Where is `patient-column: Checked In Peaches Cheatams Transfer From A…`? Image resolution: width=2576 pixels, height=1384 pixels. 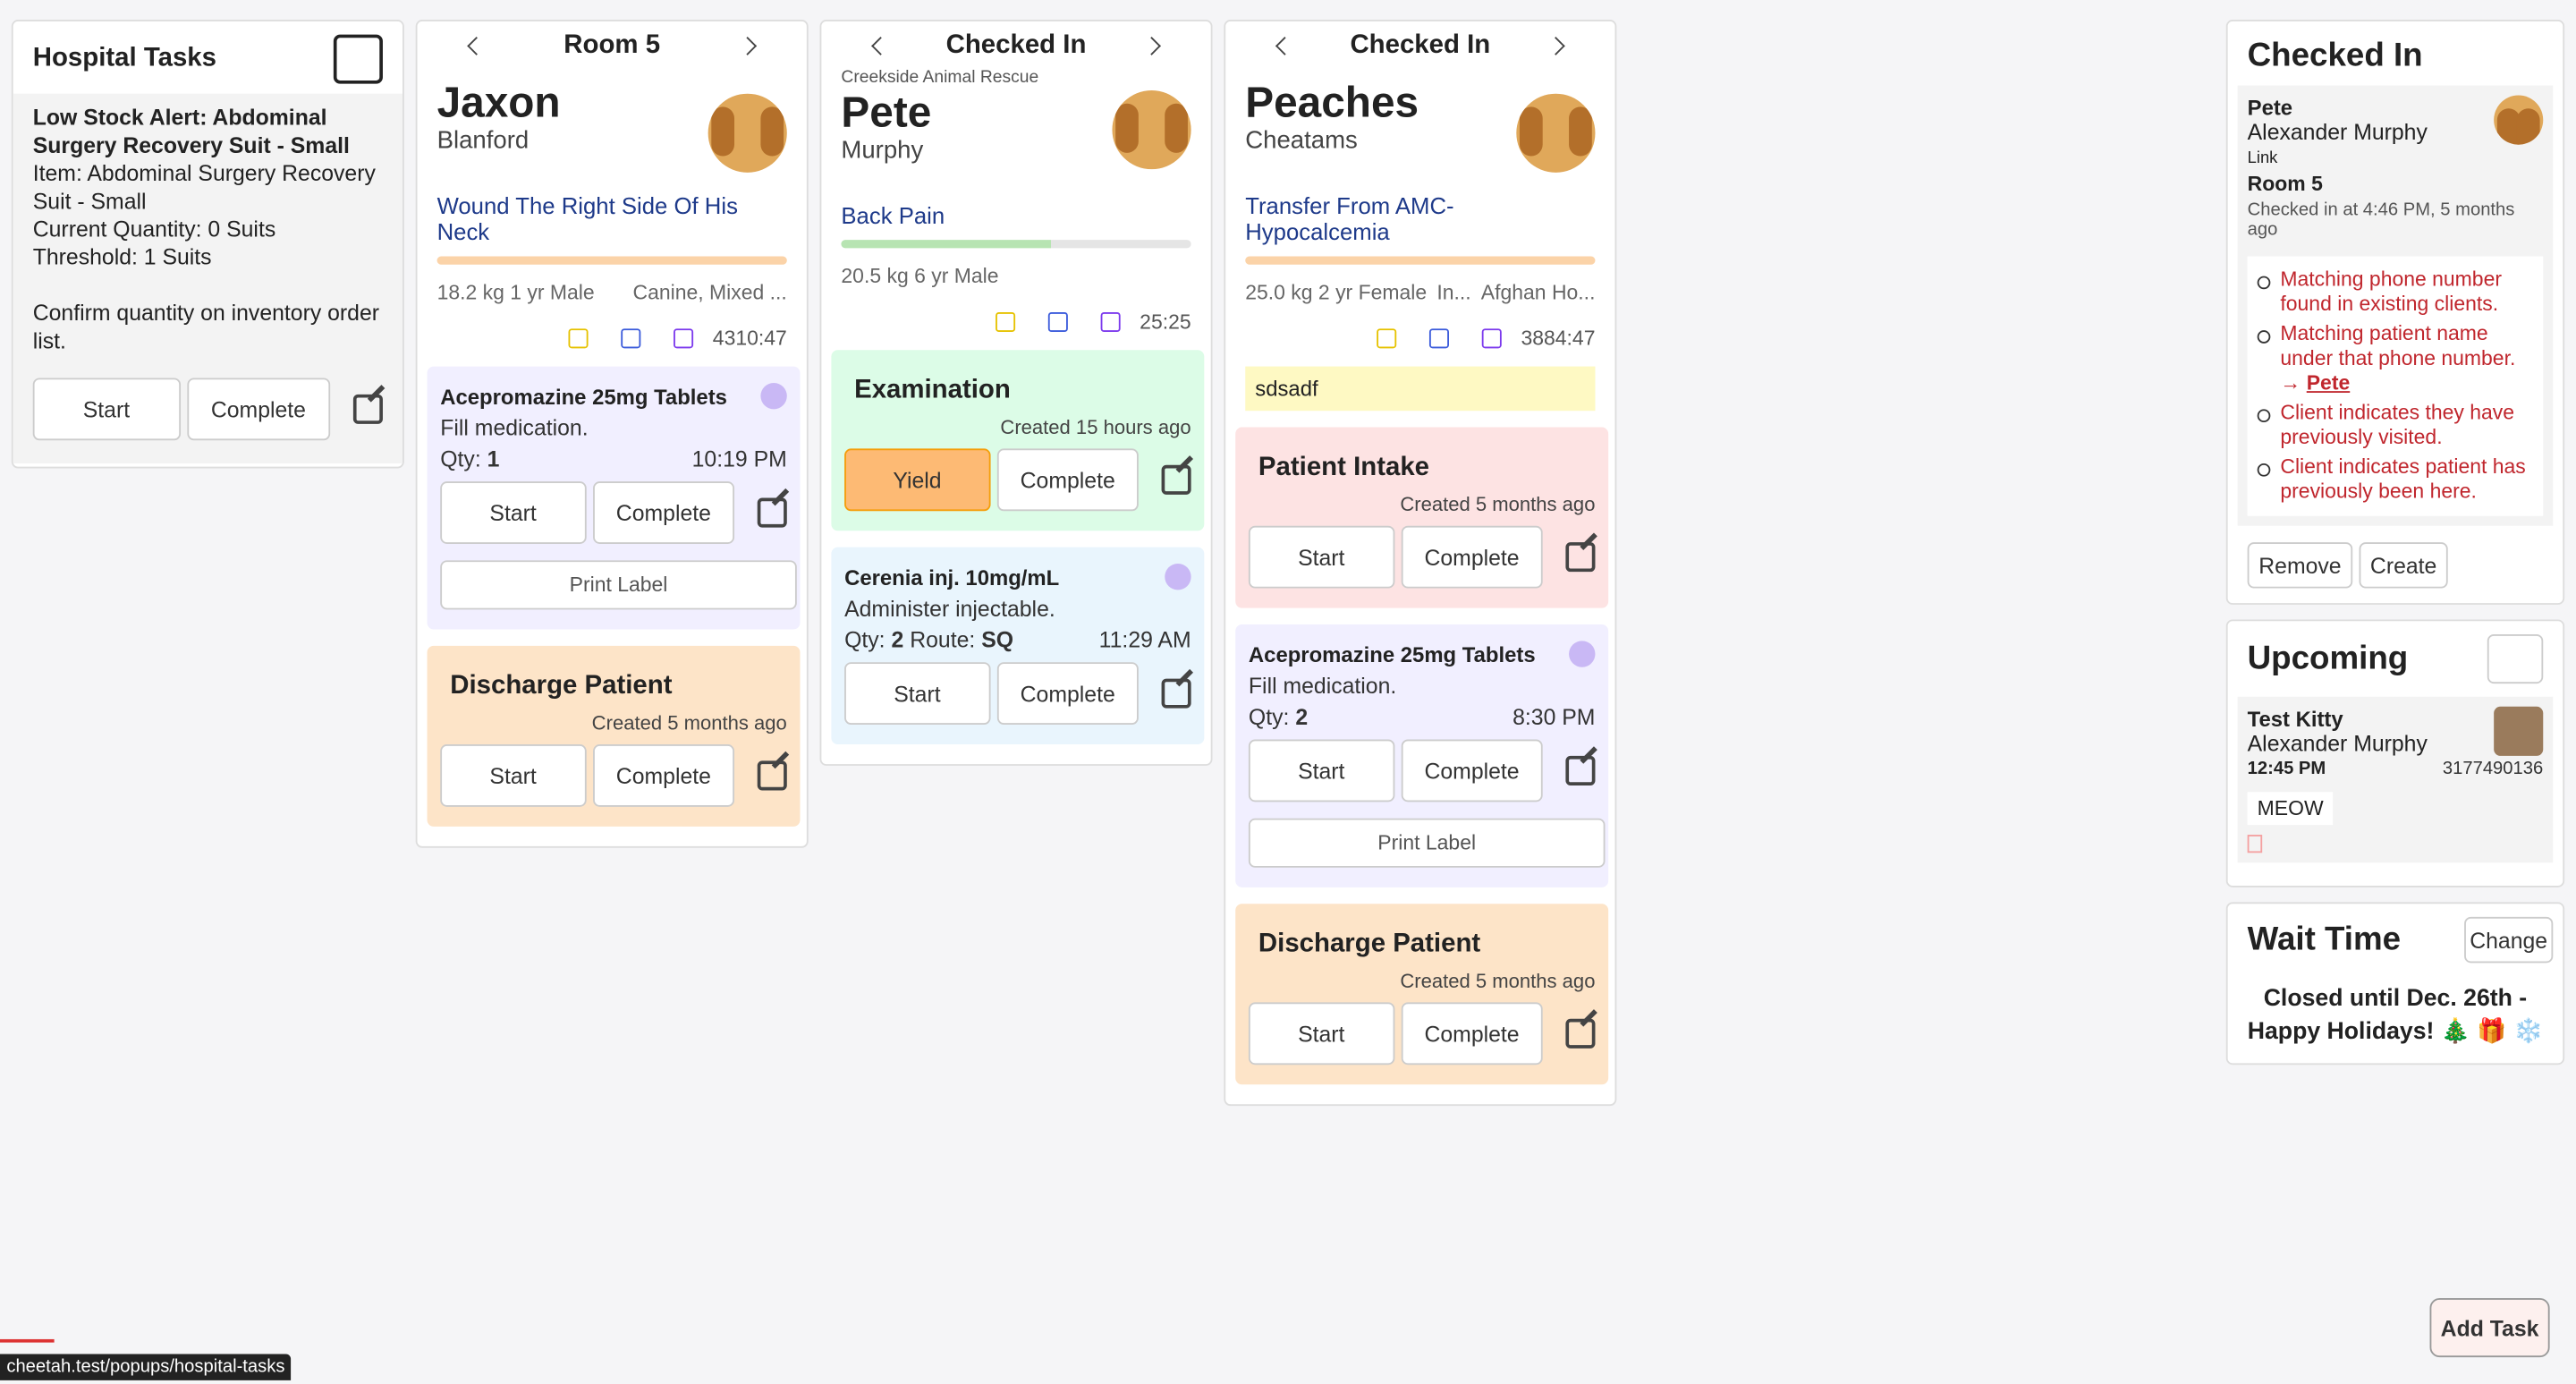 patient-column: Checked In Peaches Cheatams Transfer From A… is located at coordinates (1420, 563).